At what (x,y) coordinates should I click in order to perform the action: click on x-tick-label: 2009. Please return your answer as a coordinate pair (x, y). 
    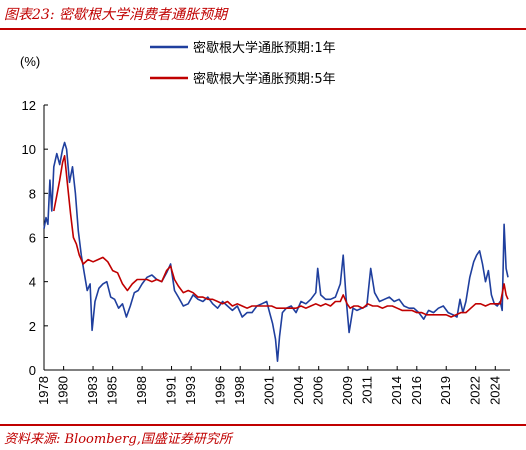
    Looking at the image, I should click on (347, 390).